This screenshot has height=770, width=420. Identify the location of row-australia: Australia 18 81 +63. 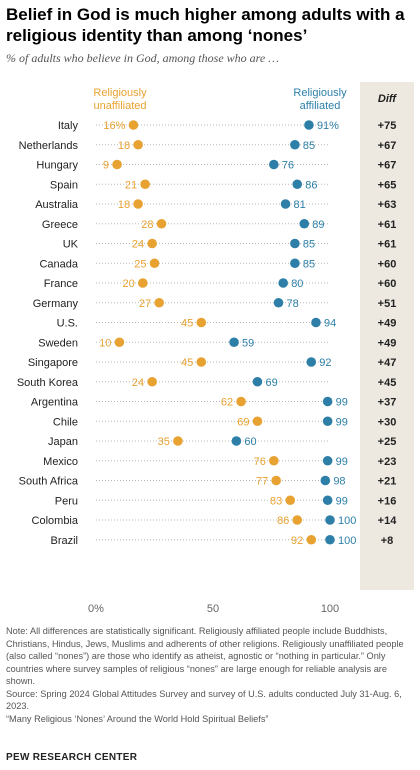
(215, 205).